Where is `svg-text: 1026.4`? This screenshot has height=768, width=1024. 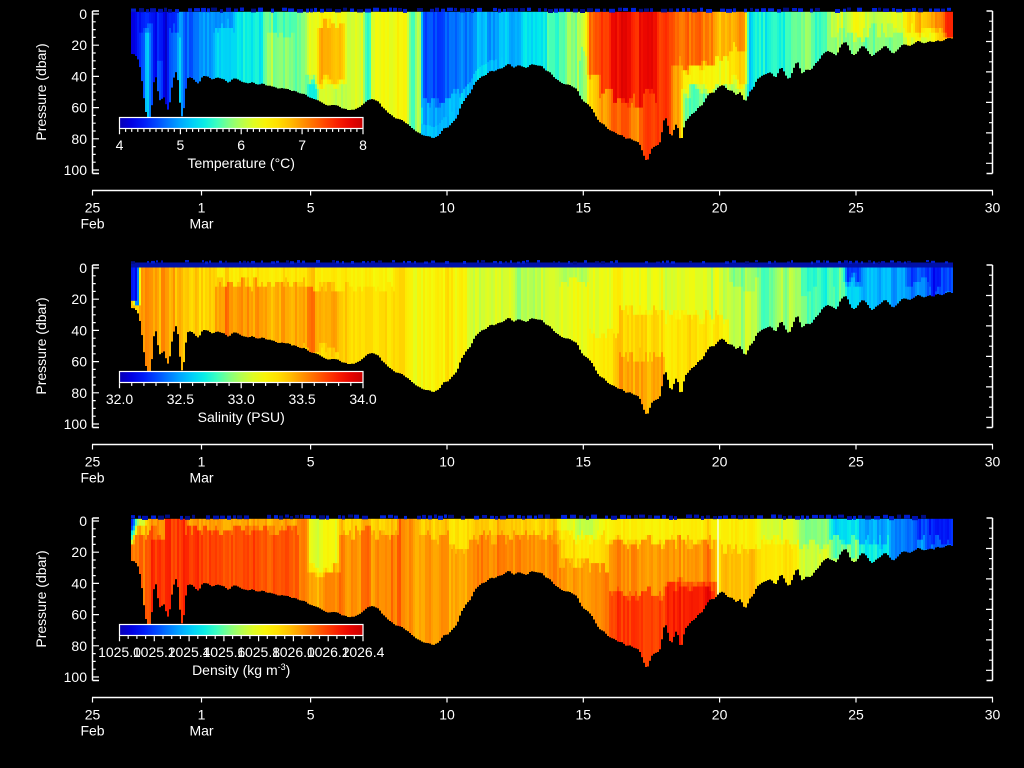 svg-text: 1026.4 is located at coordinates (363, 652).